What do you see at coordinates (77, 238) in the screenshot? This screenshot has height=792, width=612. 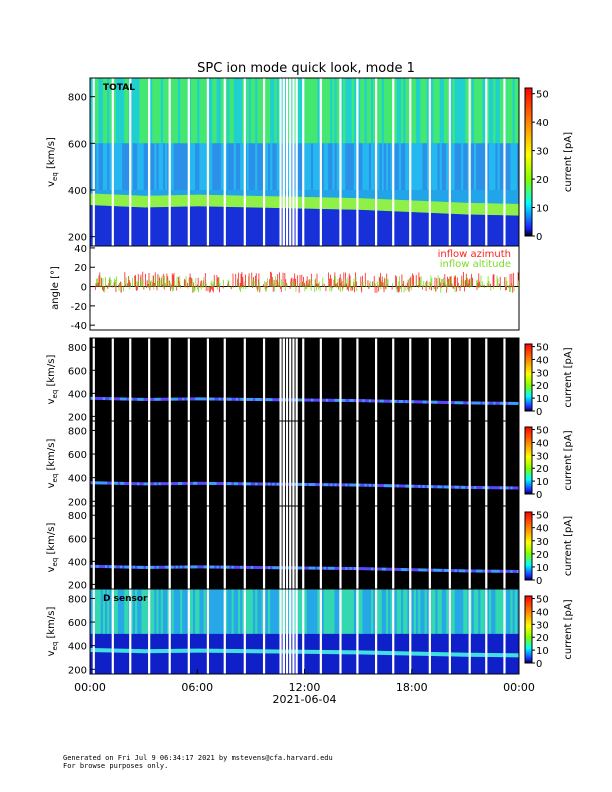 I see `y-tick-label: 200` at bounding box center [77, 238].